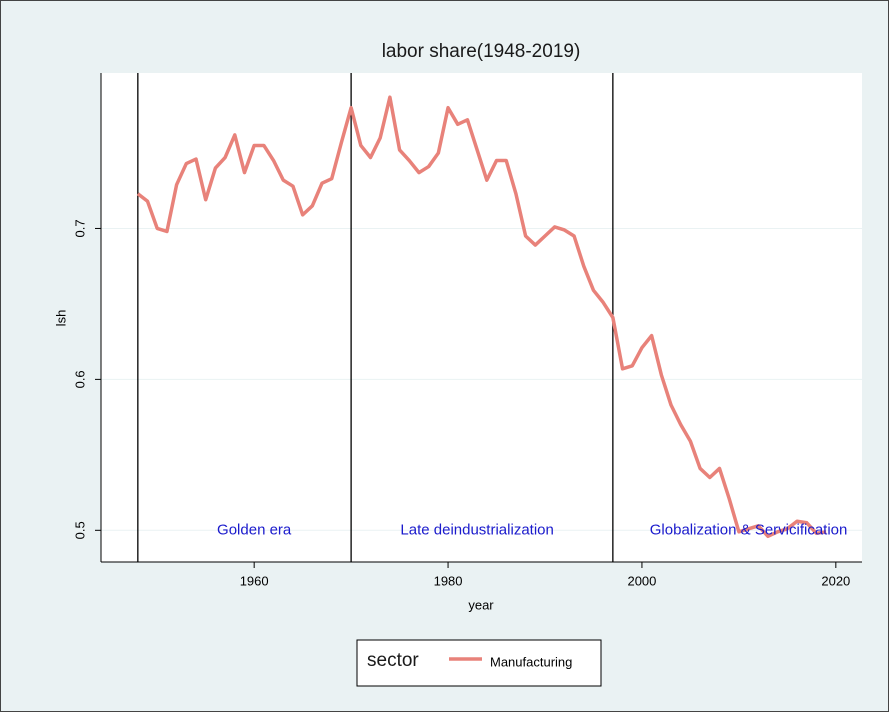 This screenshot has width=889, height=712. I want to click on legend-box, so click(479, 663).